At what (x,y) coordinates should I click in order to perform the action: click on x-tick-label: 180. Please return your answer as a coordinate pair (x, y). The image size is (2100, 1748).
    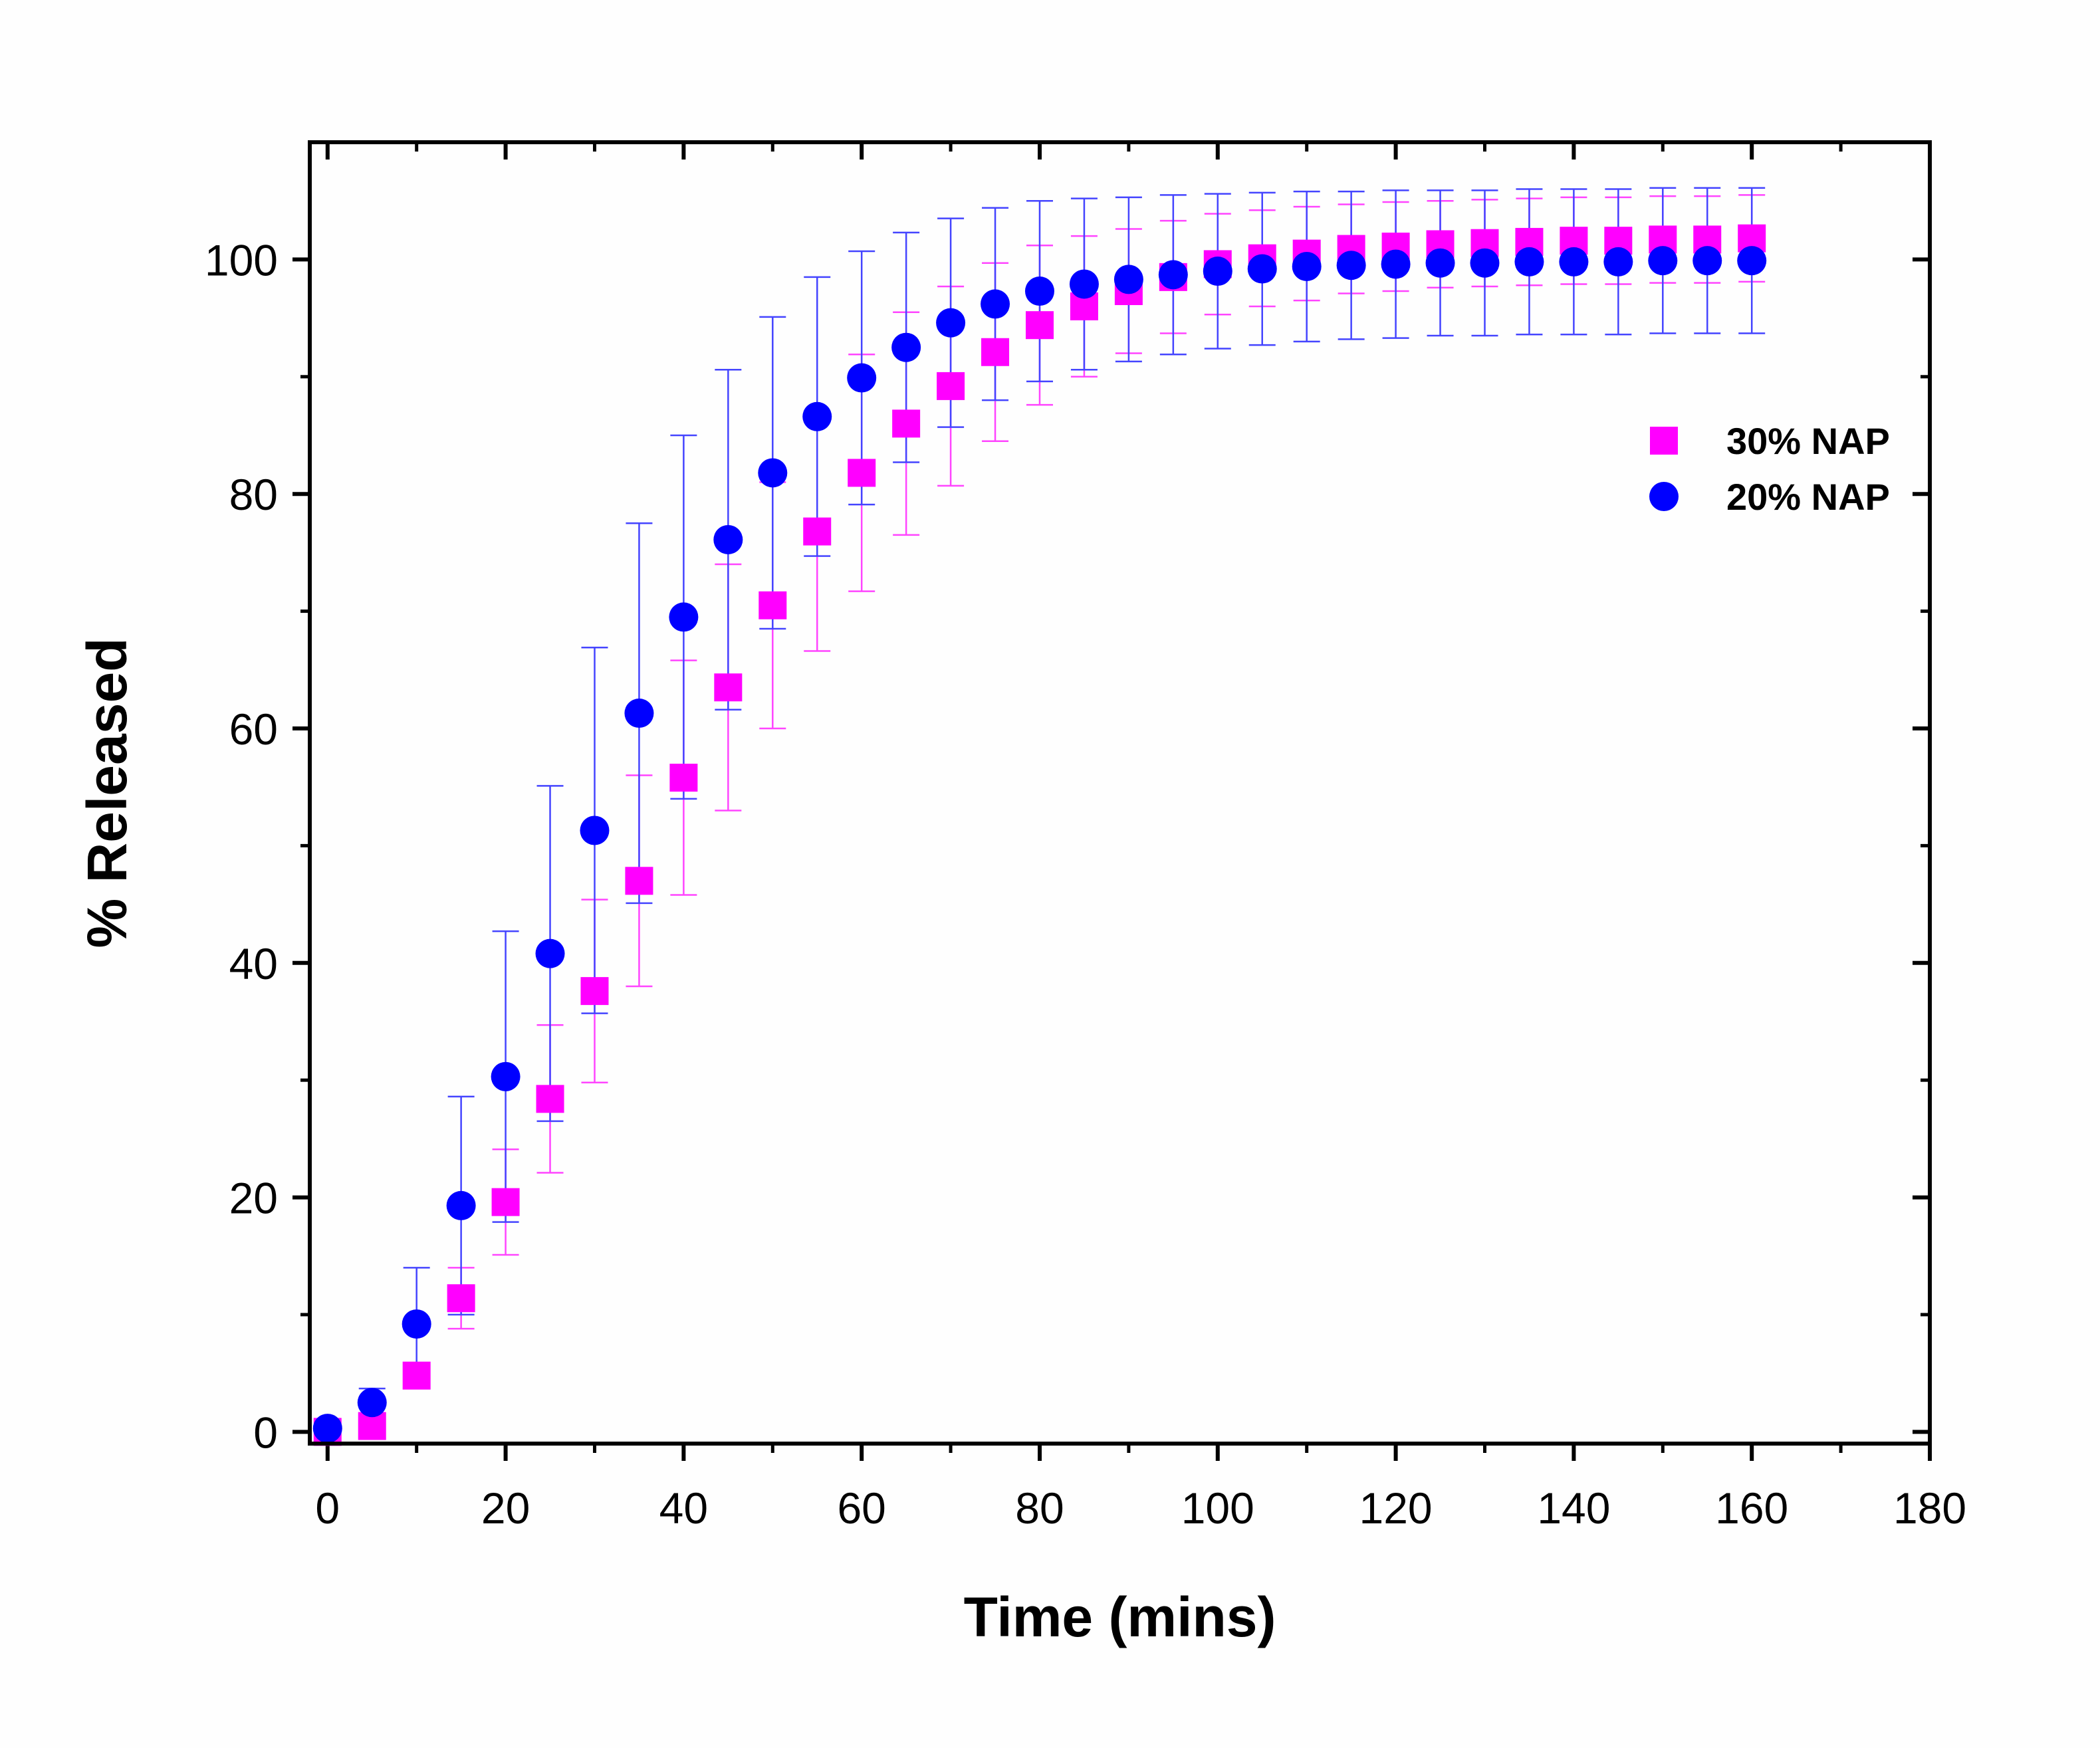
    Looking at the image, I should click on (1929, 1508).